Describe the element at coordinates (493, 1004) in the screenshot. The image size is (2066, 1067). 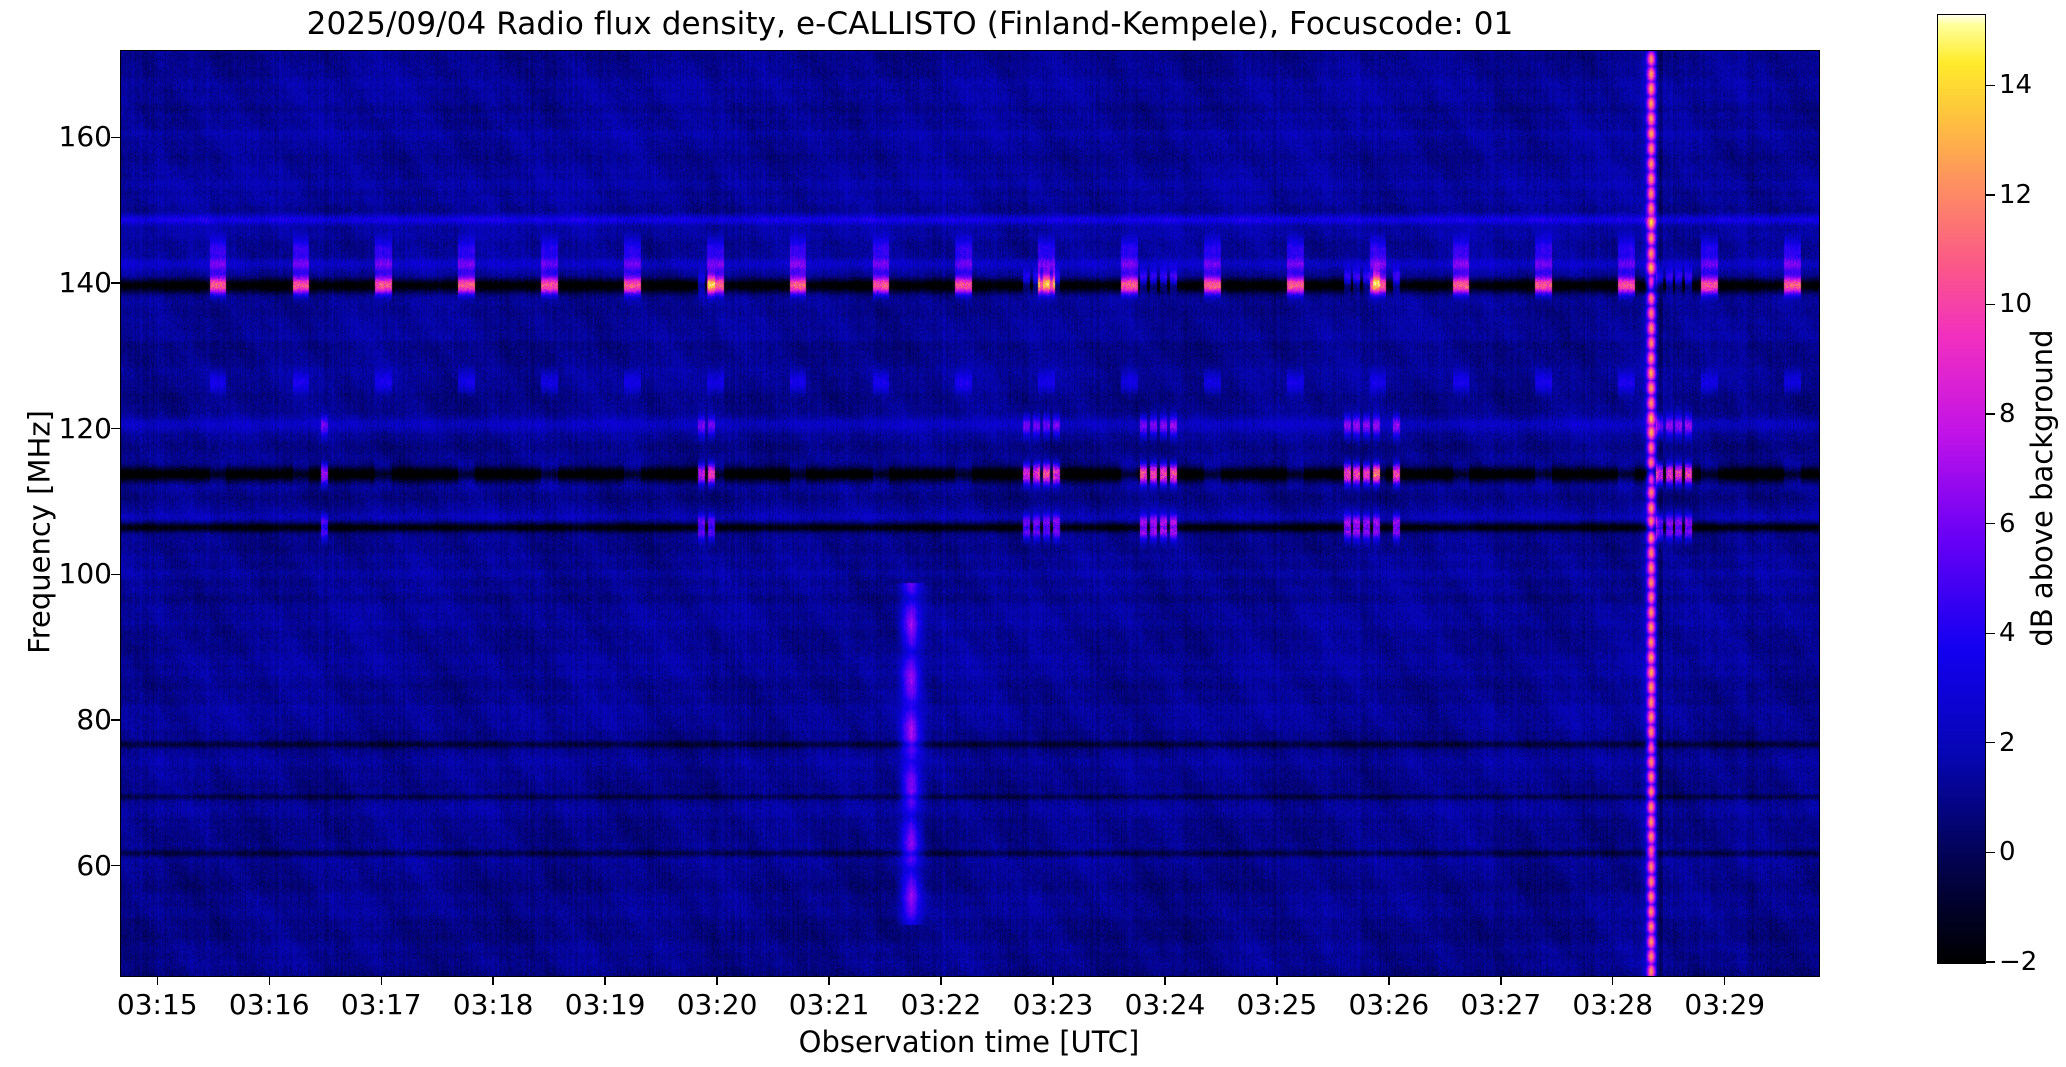
I see `x-tick-label: 03:18` at that location.